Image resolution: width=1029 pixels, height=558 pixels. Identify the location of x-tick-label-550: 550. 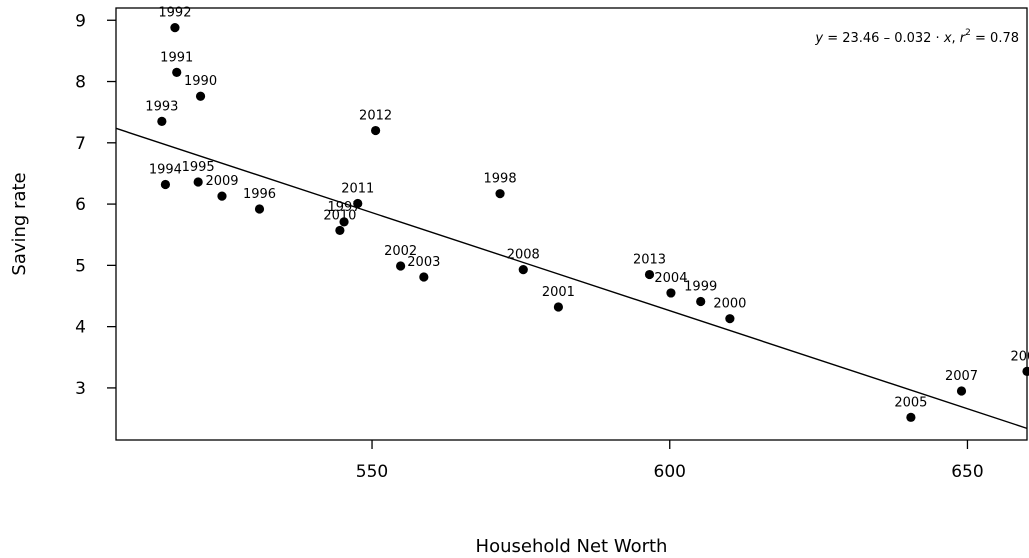
(372, 472).